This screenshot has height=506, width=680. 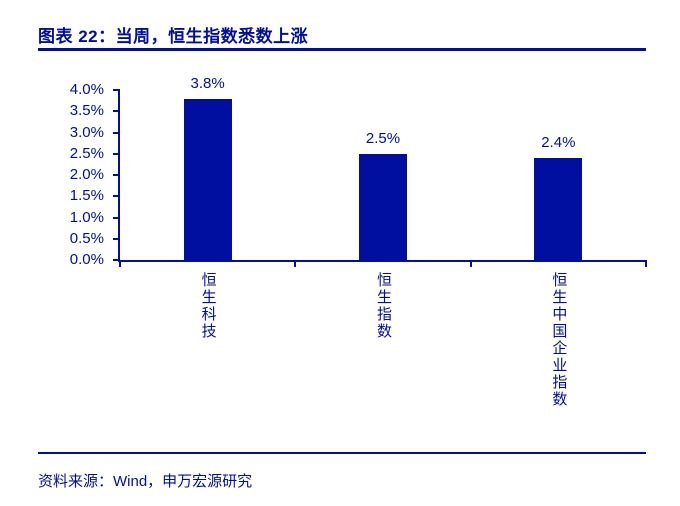 I want to click on x-axis-category-label: 恒生中国企业指数, so click(x=559, y=340).